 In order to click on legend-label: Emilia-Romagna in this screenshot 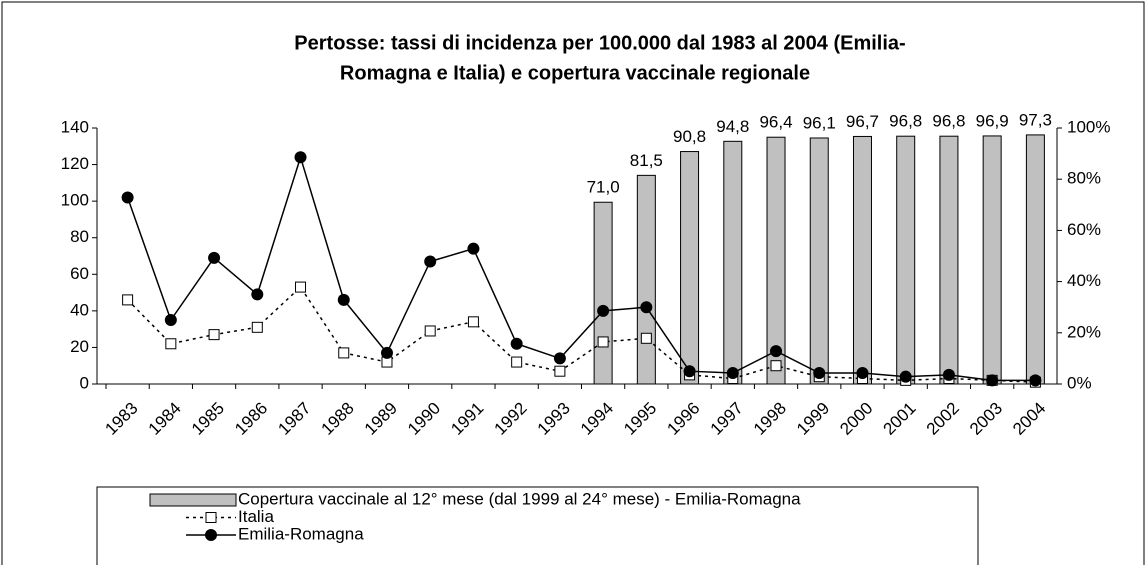, I will do `click(301, 533)`.